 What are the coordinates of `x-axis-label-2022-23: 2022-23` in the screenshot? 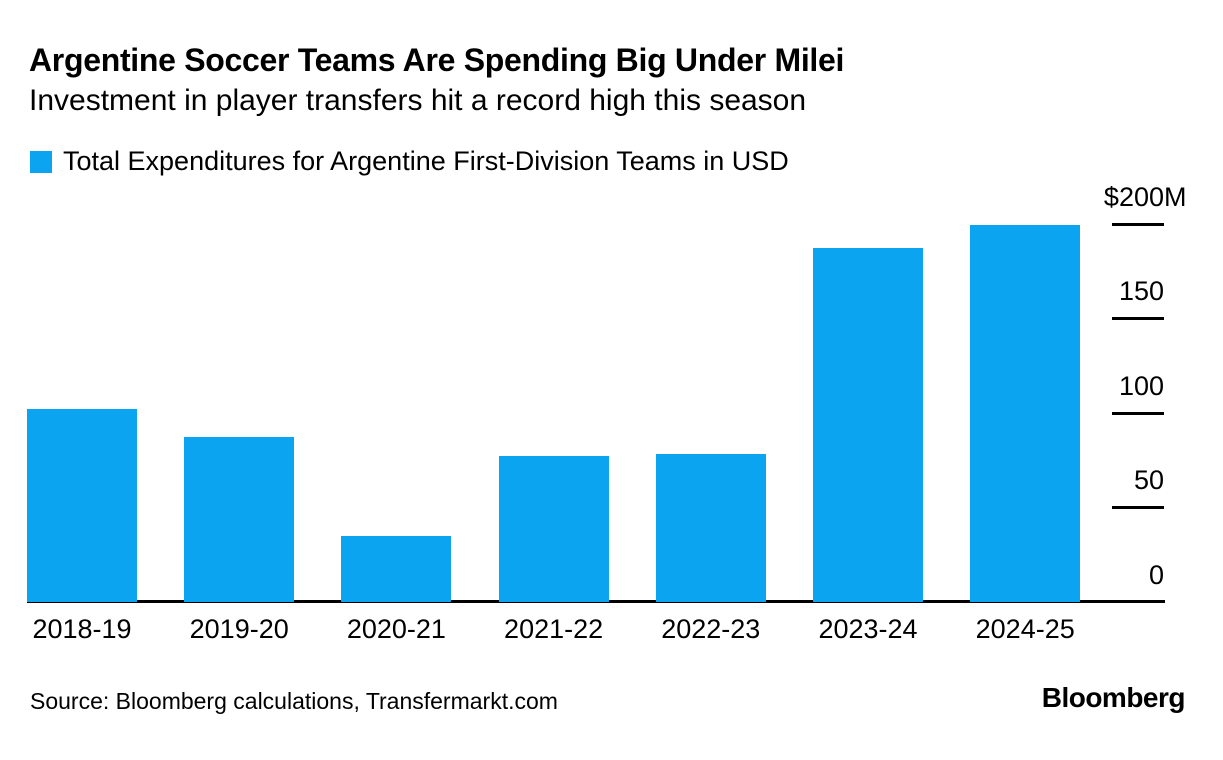 It's located at (711, 629).